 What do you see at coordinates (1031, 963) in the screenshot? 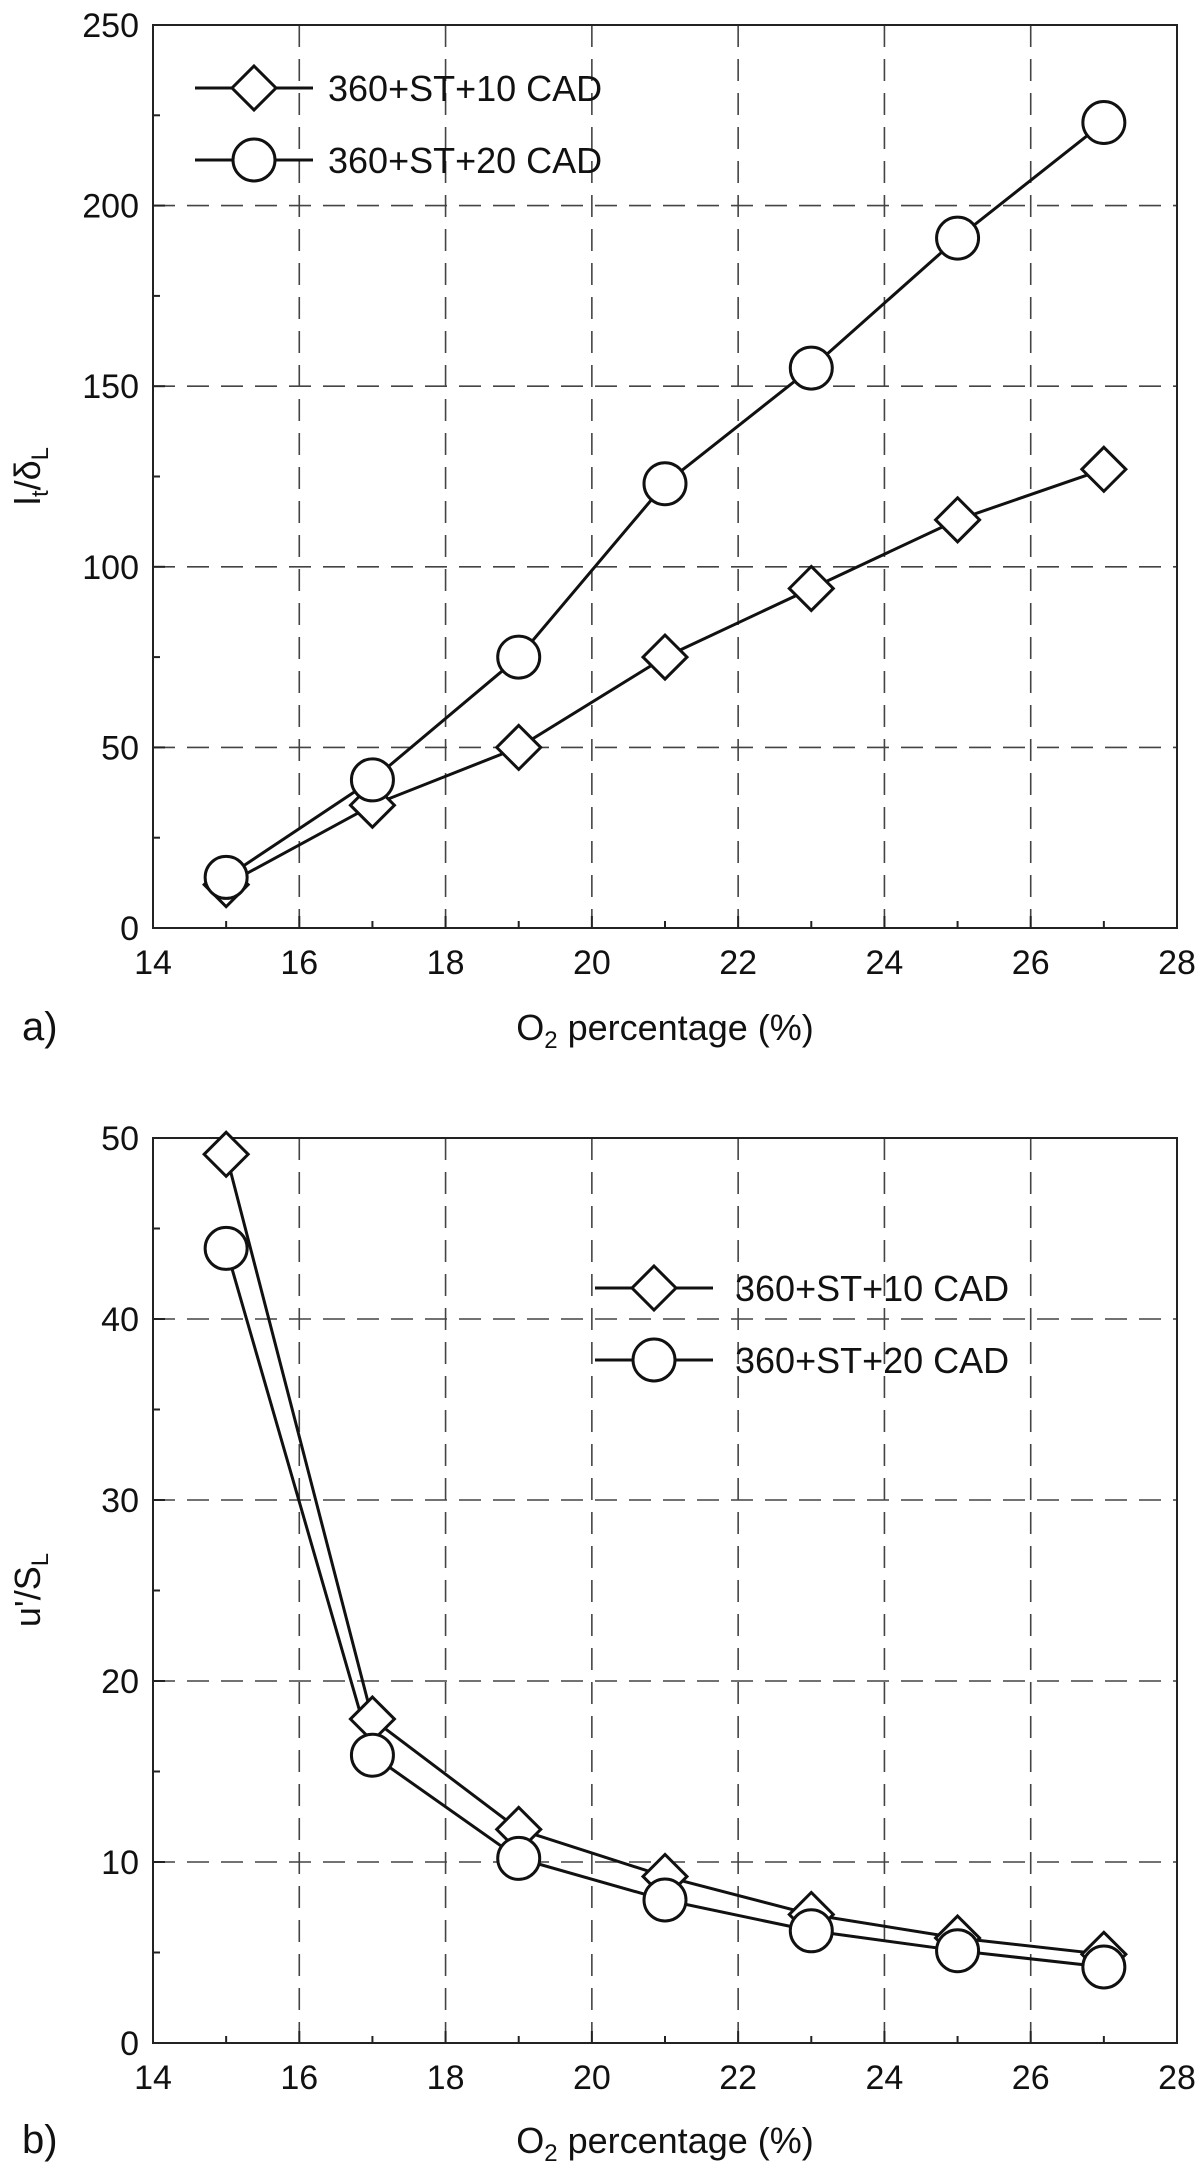
I see `panel-a-x-tick-label-26: 26` at bounding box center [1031, 963].